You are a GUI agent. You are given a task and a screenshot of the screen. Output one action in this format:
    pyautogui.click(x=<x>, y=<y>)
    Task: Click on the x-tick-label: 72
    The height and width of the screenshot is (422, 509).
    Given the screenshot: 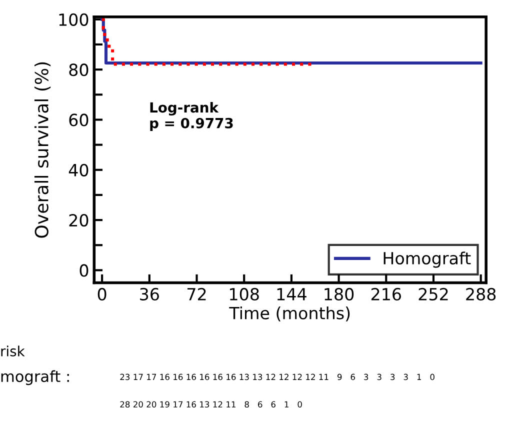 What is the action you would take?
    pyautogui.click(x=197, y=294)
    